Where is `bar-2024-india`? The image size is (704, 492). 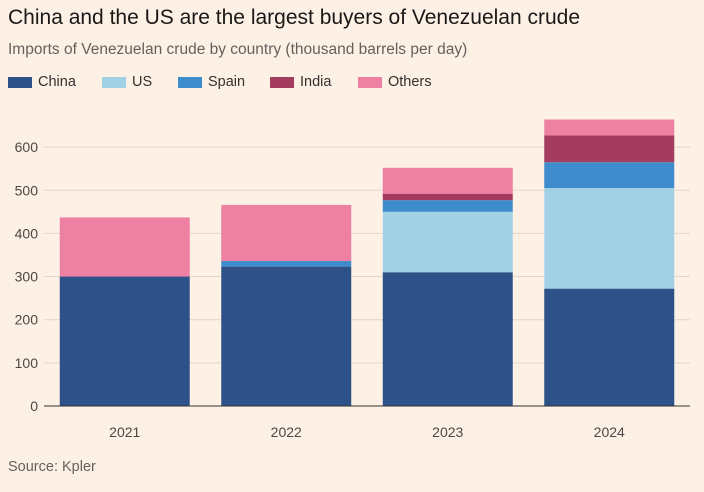
bar-2024-india is located at coordinates (609, 149).